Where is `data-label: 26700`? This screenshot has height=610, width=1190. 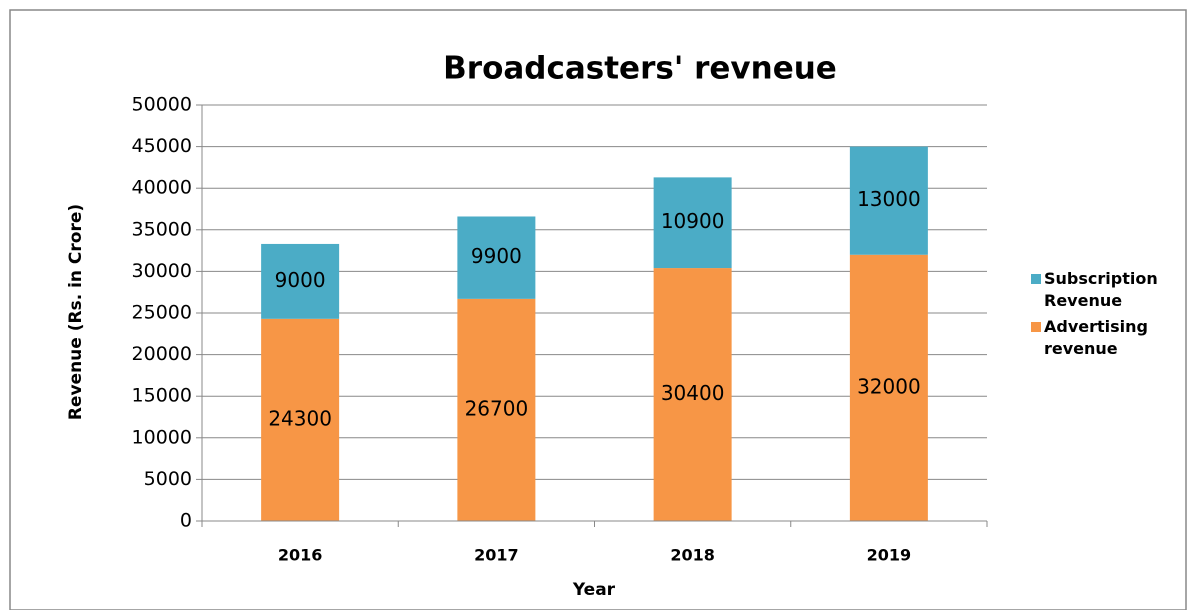 data-label: 26700 is located at coordinates (497, 408).